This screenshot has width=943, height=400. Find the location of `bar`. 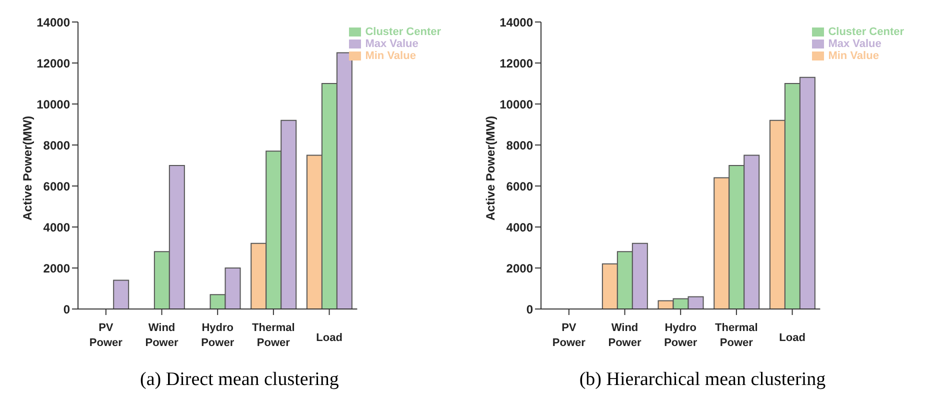

bar is located at coordinates (121, 294).